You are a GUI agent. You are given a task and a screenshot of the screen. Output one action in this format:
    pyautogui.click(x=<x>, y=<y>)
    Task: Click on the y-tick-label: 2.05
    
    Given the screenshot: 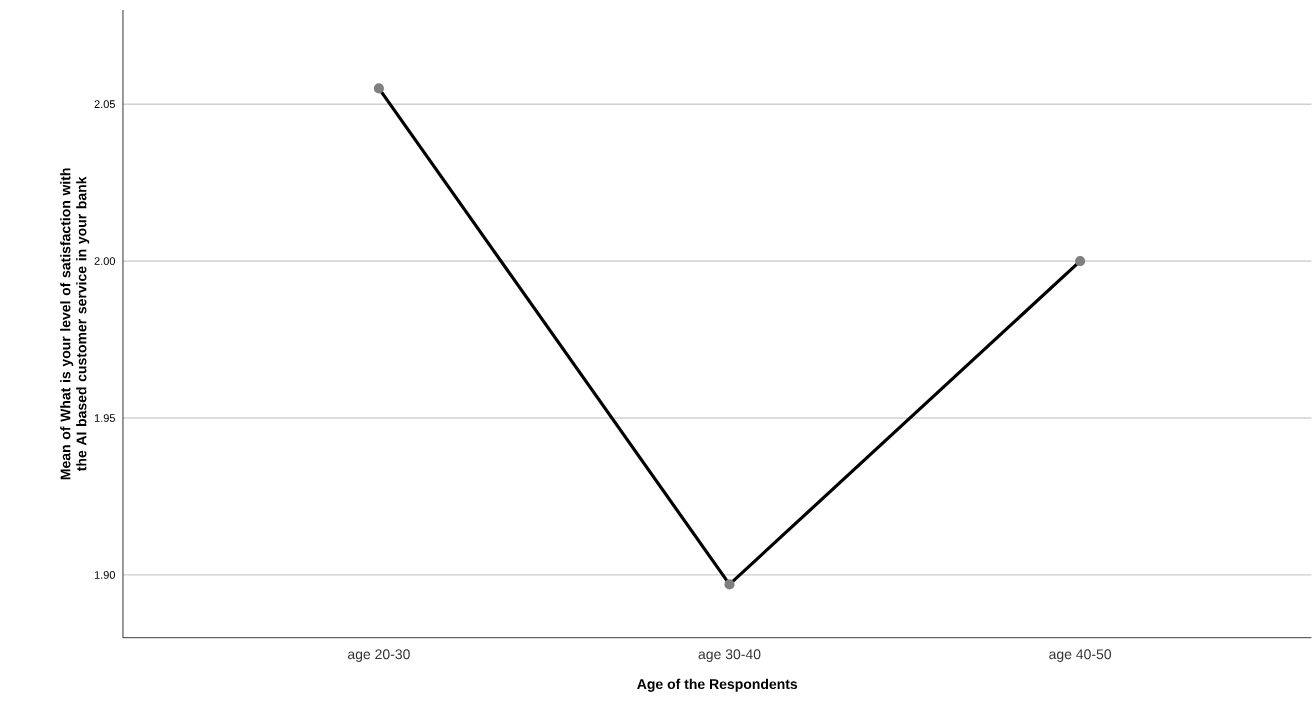 What is the action you would take?
    pyautogui.click(x=104, y=104)
    